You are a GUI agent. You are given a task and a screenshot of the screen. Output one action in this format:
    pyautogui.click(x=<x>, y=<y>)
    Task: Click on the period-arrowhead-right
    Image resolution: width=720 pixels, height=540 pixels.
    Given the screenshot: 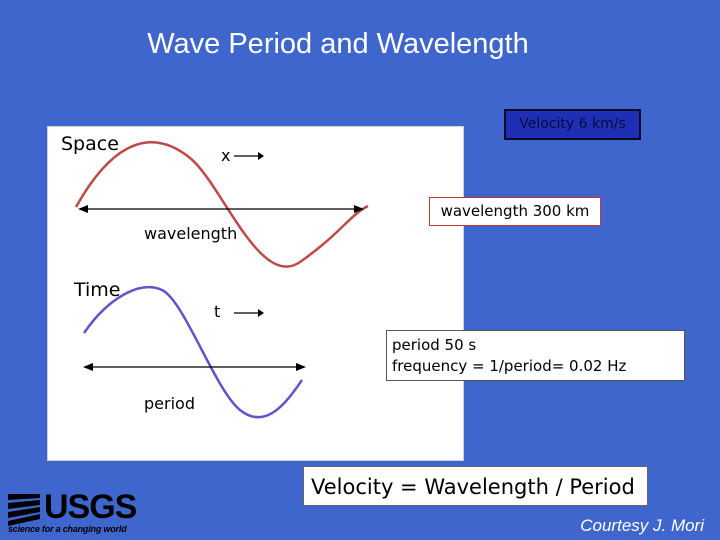 What is the action you would take?
    pyautogui.click(x=301, y=367)
    